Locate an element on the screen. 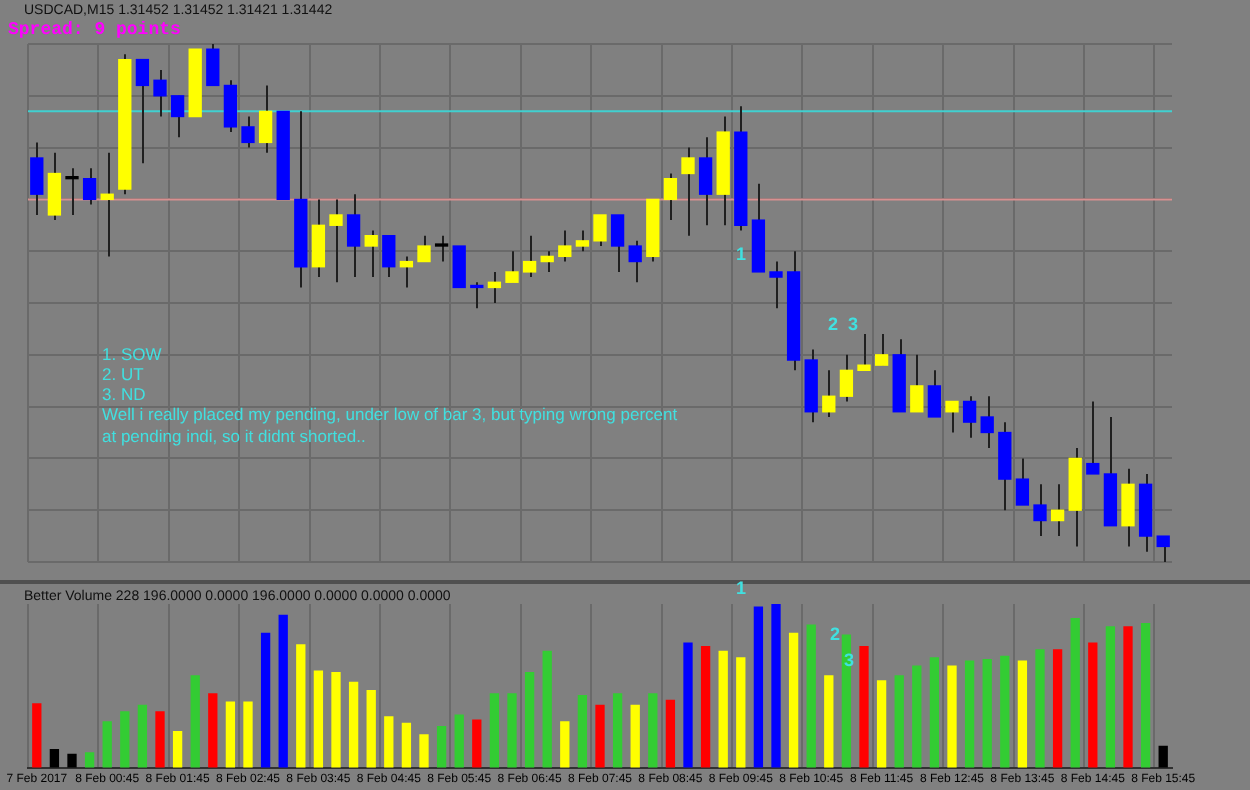 The width and height of the screenshot is (1250, 790). annotation: 1 is located at coordinates (741, 254).